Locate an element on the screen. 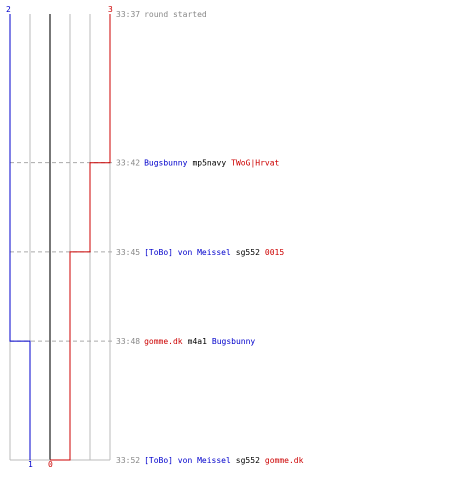  top-left-score: 2 is located at coordinates (8, 9).